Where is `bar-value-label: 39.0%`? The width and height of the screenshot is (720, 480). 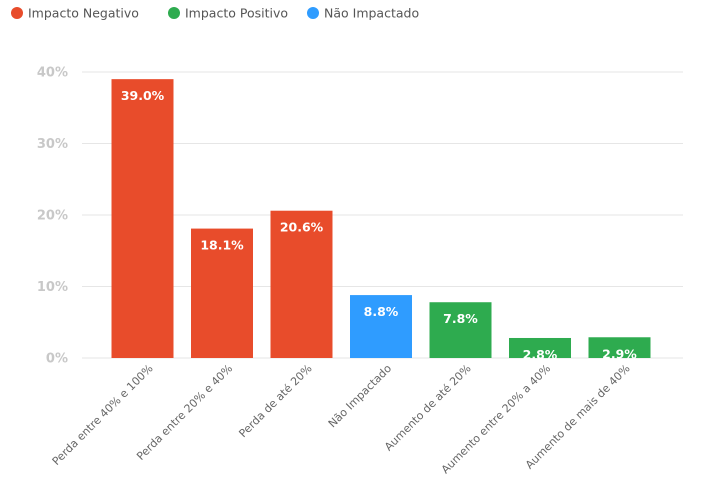 bar-value-label: 39.0% is located at coordinates (143, 95).